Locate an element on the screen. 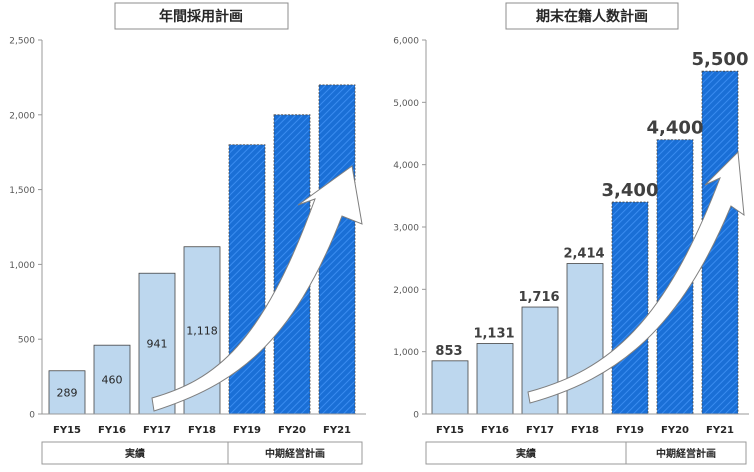 This screenshot has width=754, height=472. data-label: 2,414 is located at coordinates (583, 254).